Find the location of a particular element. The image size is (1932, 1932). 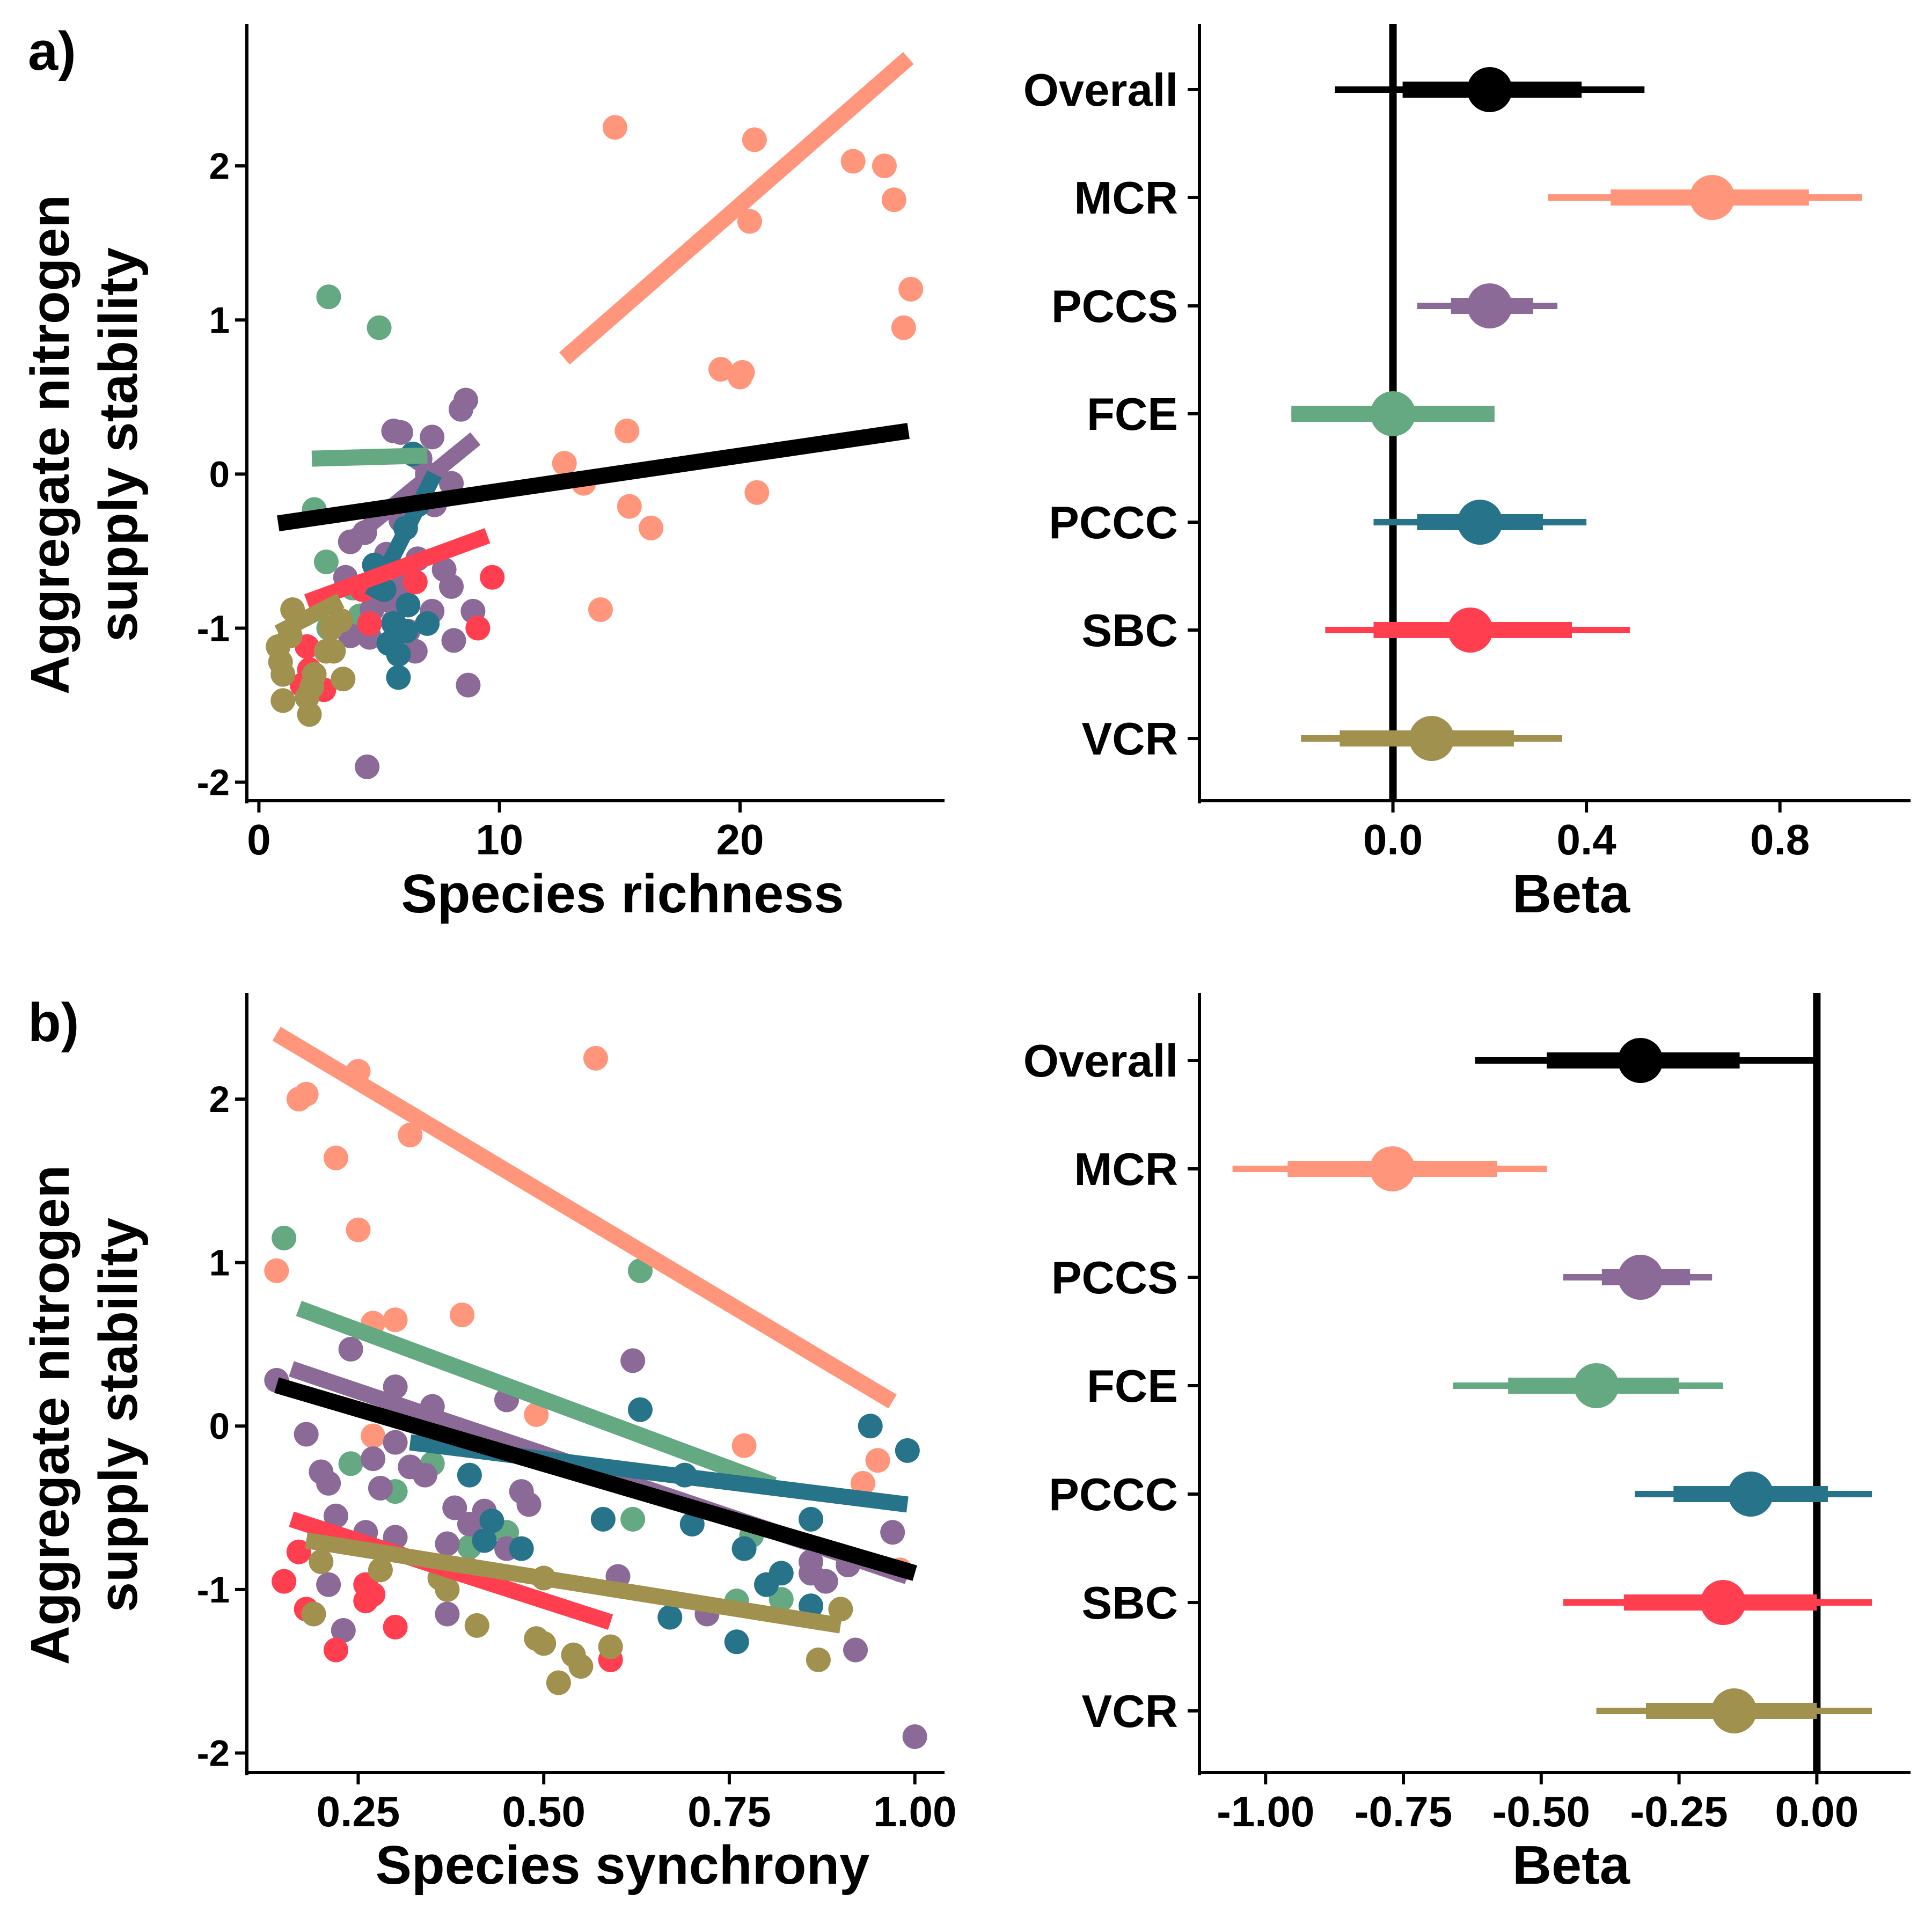

x-tick-label: 1.00 is located at coordinates (915, 1811).